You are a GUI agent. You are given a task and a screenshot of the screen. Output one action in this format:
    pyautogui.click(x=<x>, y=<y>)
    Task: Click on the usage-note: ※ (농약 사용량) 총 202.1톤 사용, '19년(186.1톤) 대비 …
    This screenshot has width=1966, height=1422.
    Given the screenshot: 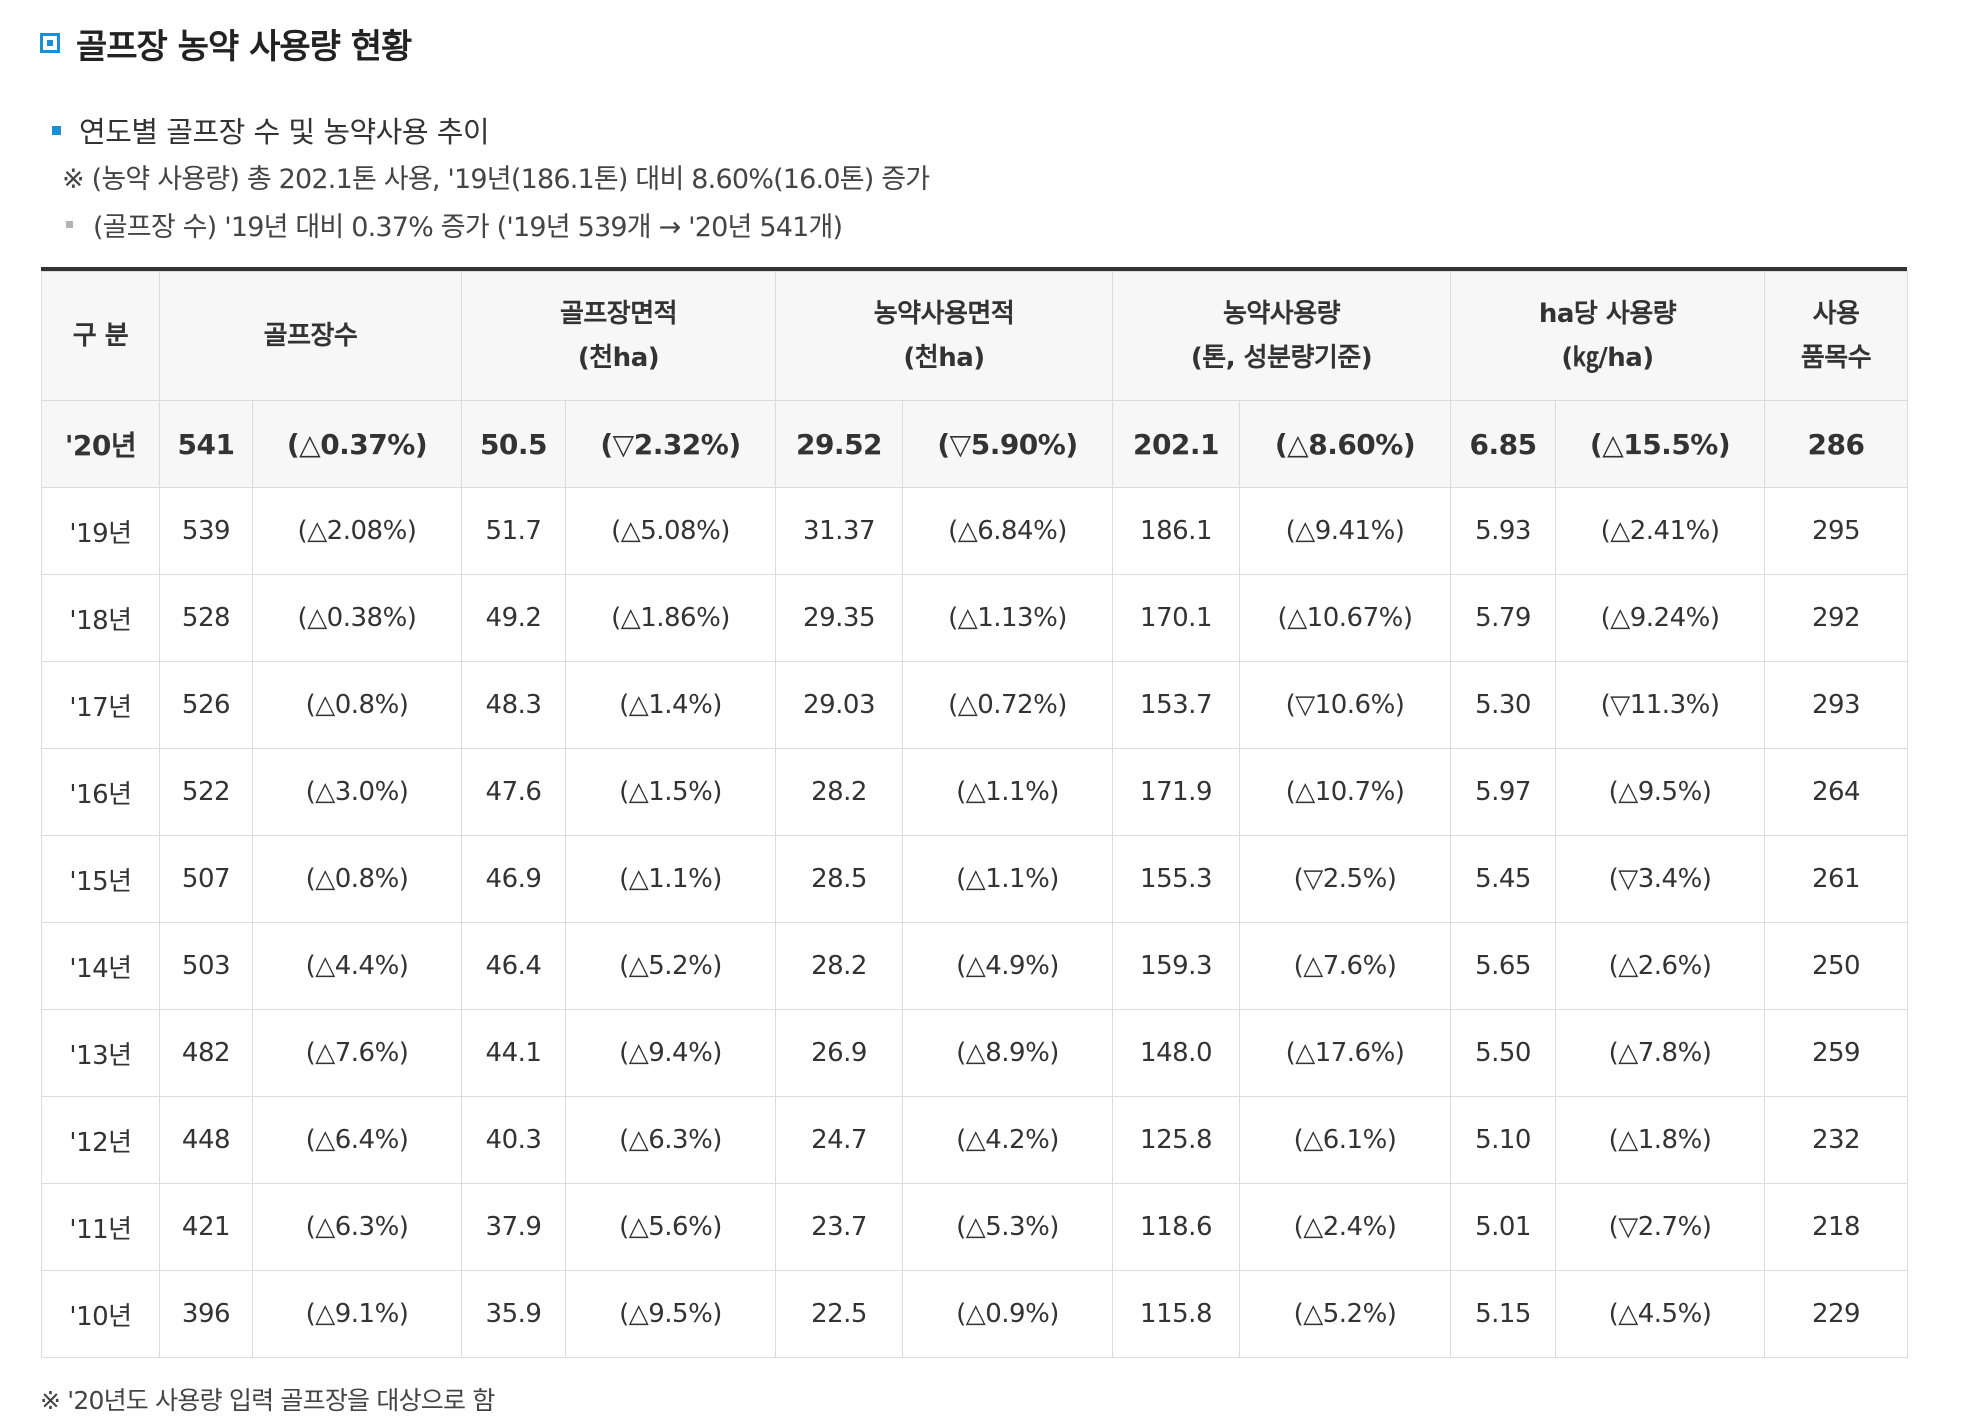 What is the action you would take?
    pyautogui.click(x=496, y=179)
    